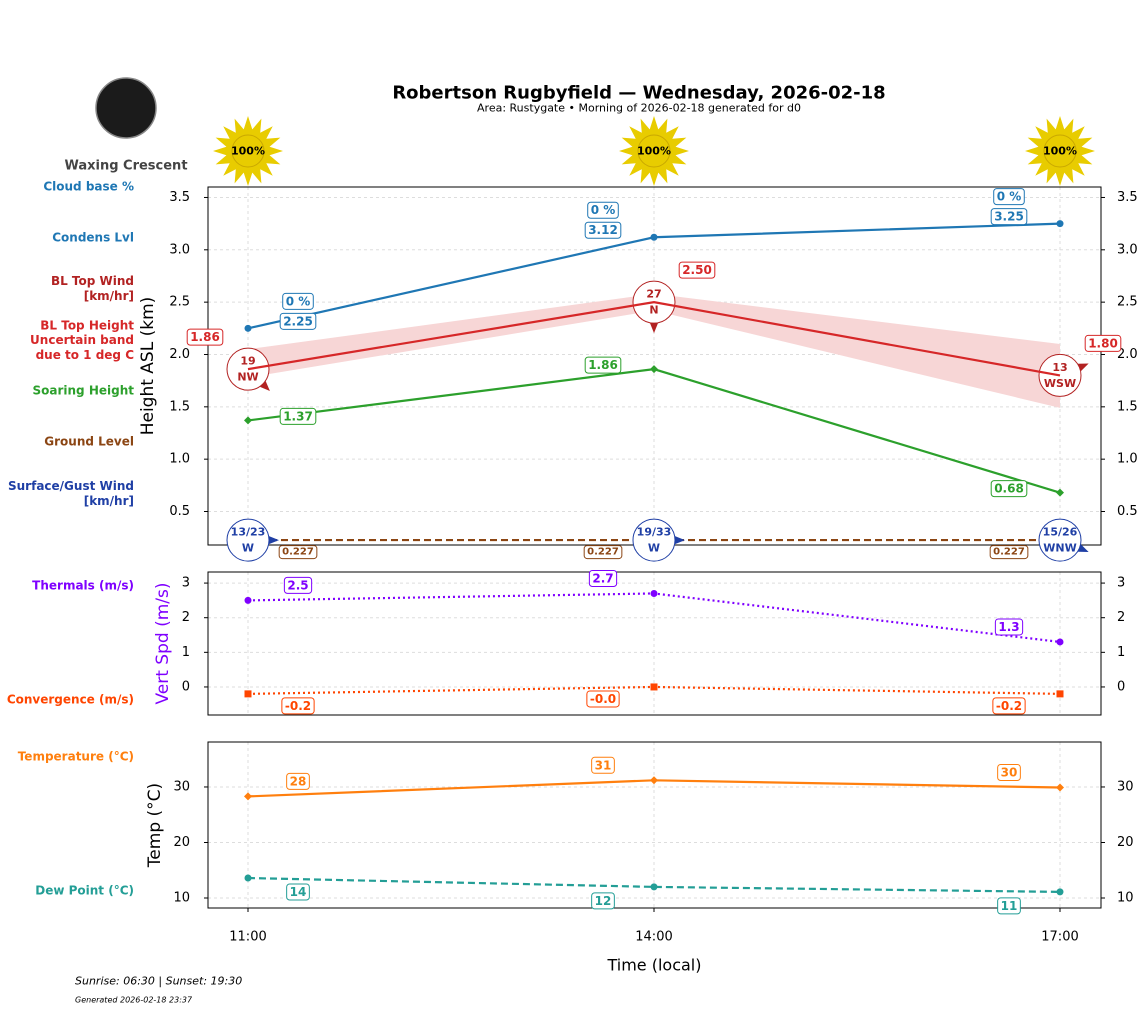 The width and height of the screenshot is (1147, 1011). Describe the element at coordinates (186, 652) in the screenshot. I see `y-tick-label: 1` at that location.